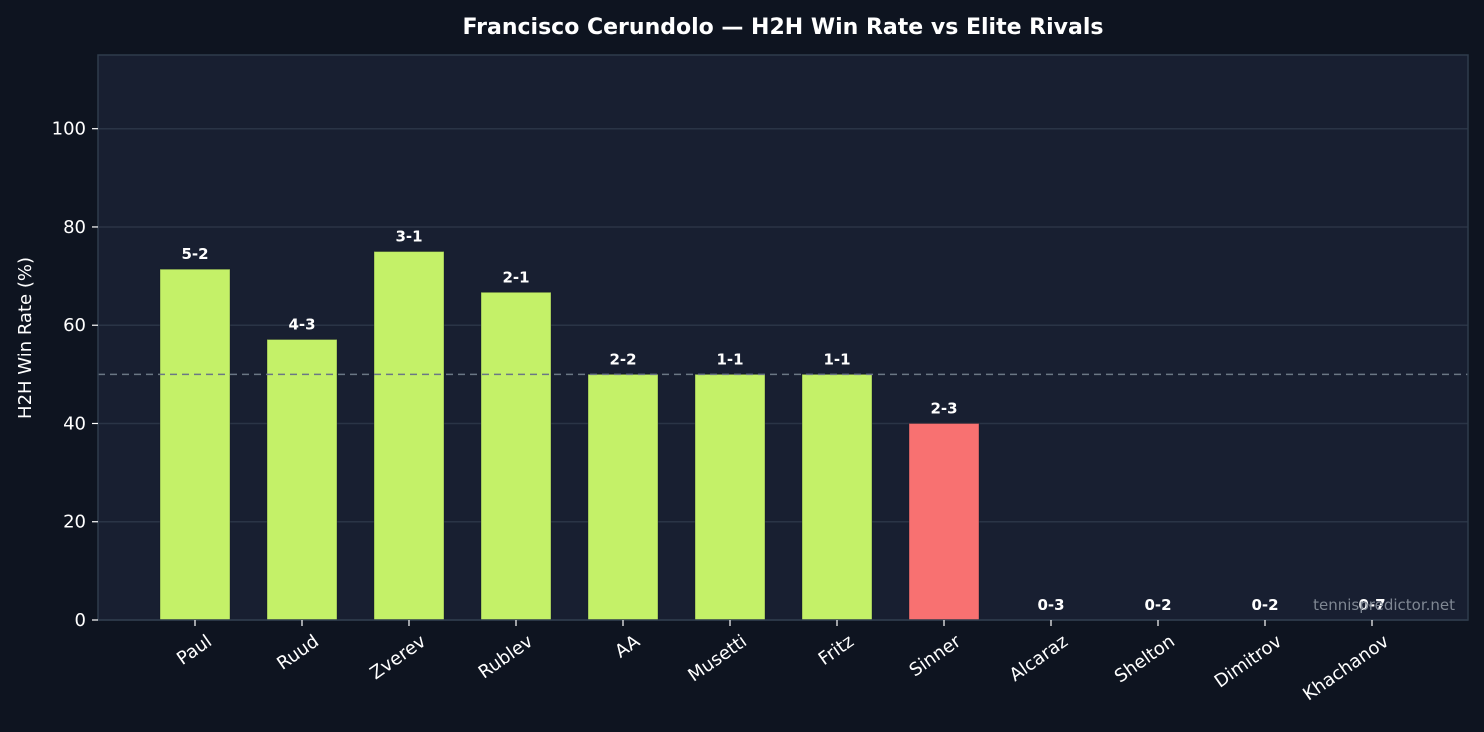 The width and height of the screenshot is (1484, 732). I want to click on bar-label-zverev: 3-1, so click(408, 237).